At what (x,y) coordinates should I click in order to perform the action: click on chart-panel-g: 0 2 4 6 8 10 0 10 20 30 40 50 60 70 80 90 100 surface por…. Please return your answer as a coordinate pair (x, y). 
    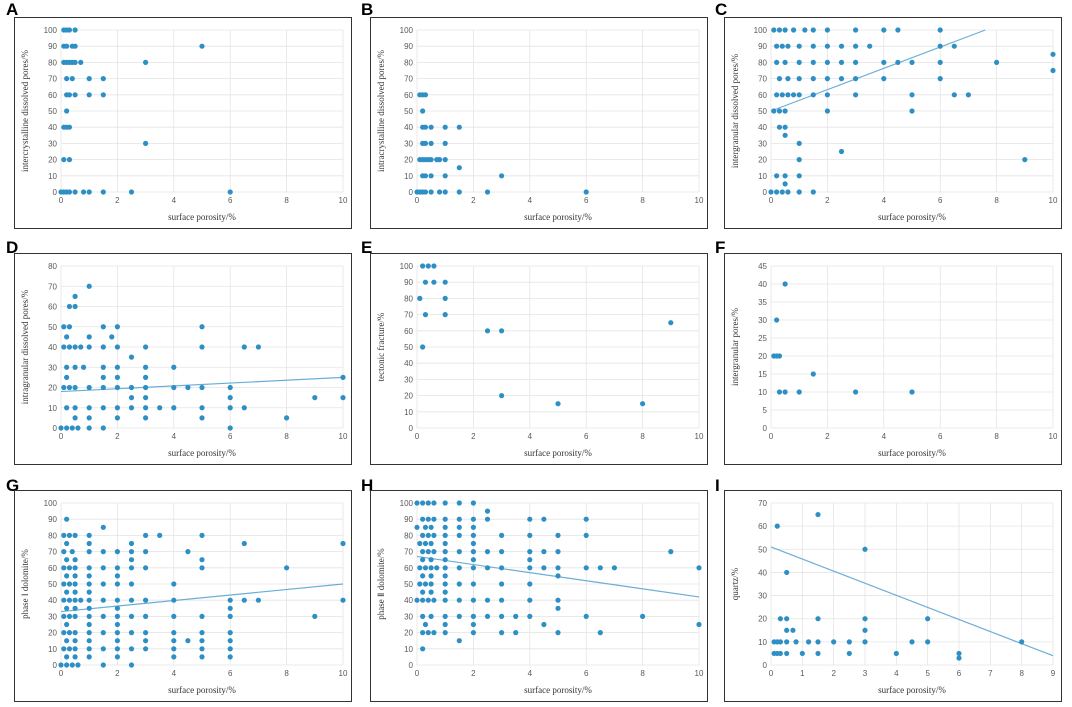
    Looking at the image, I should click on (183, 596).